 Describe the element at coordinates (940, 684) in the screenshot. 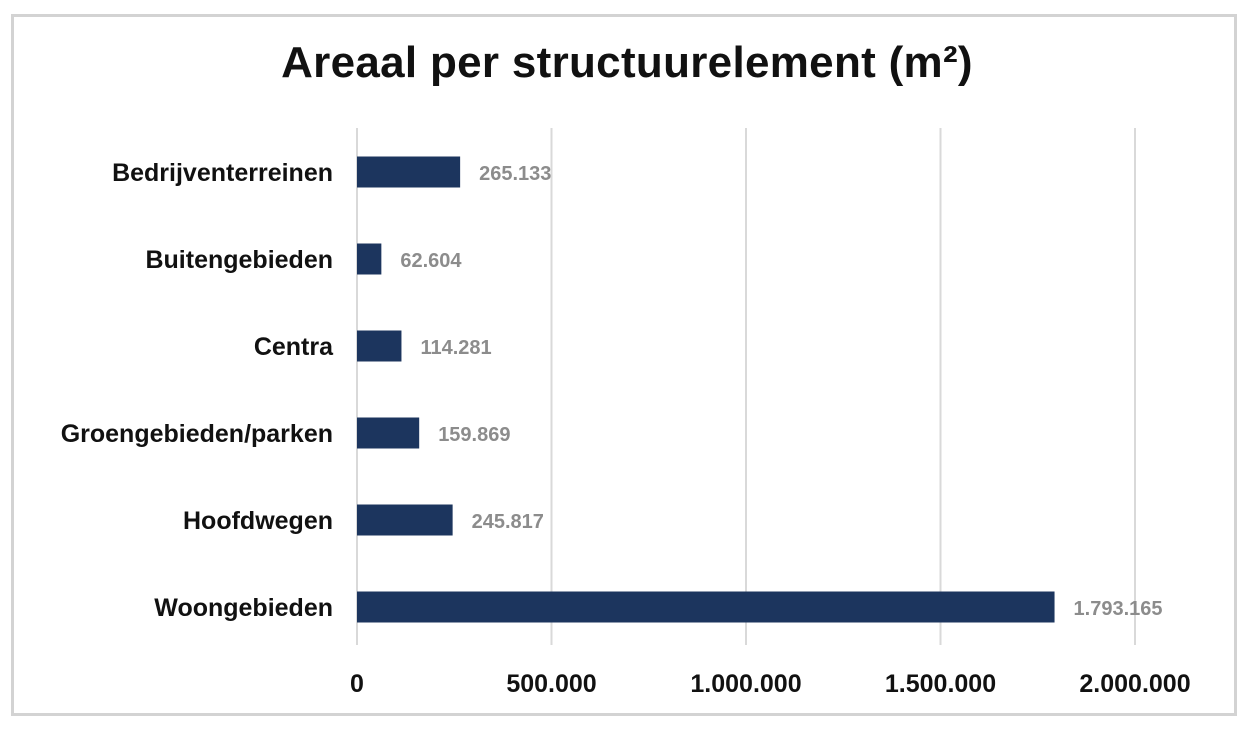

I see `x-tick-label: 1.500.000` at that location.